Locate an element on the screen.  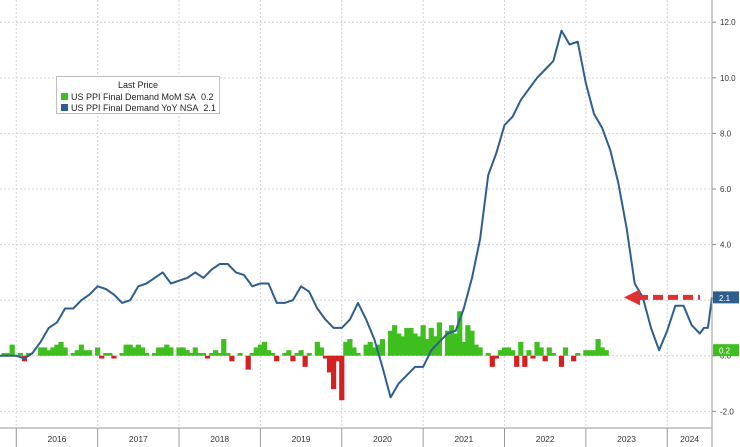
y-tick-label: 10.0 is located at coordinates (728, 78).